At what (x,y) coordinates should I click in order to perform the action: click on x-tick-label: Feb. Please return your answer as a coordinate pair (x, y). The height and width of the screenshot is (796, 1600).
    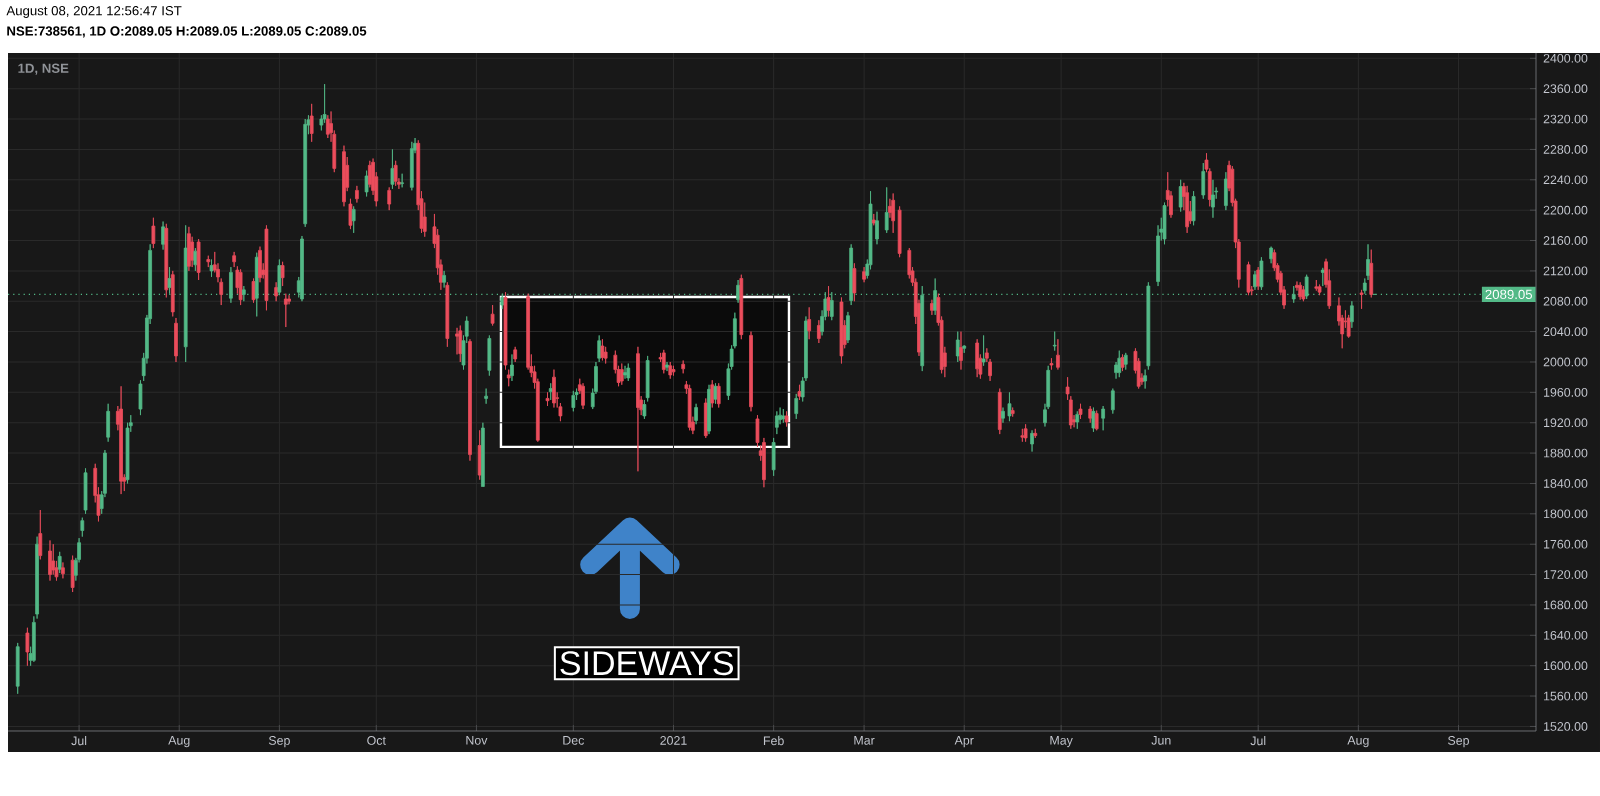
    Looking at the image, I should click on (773, 741).